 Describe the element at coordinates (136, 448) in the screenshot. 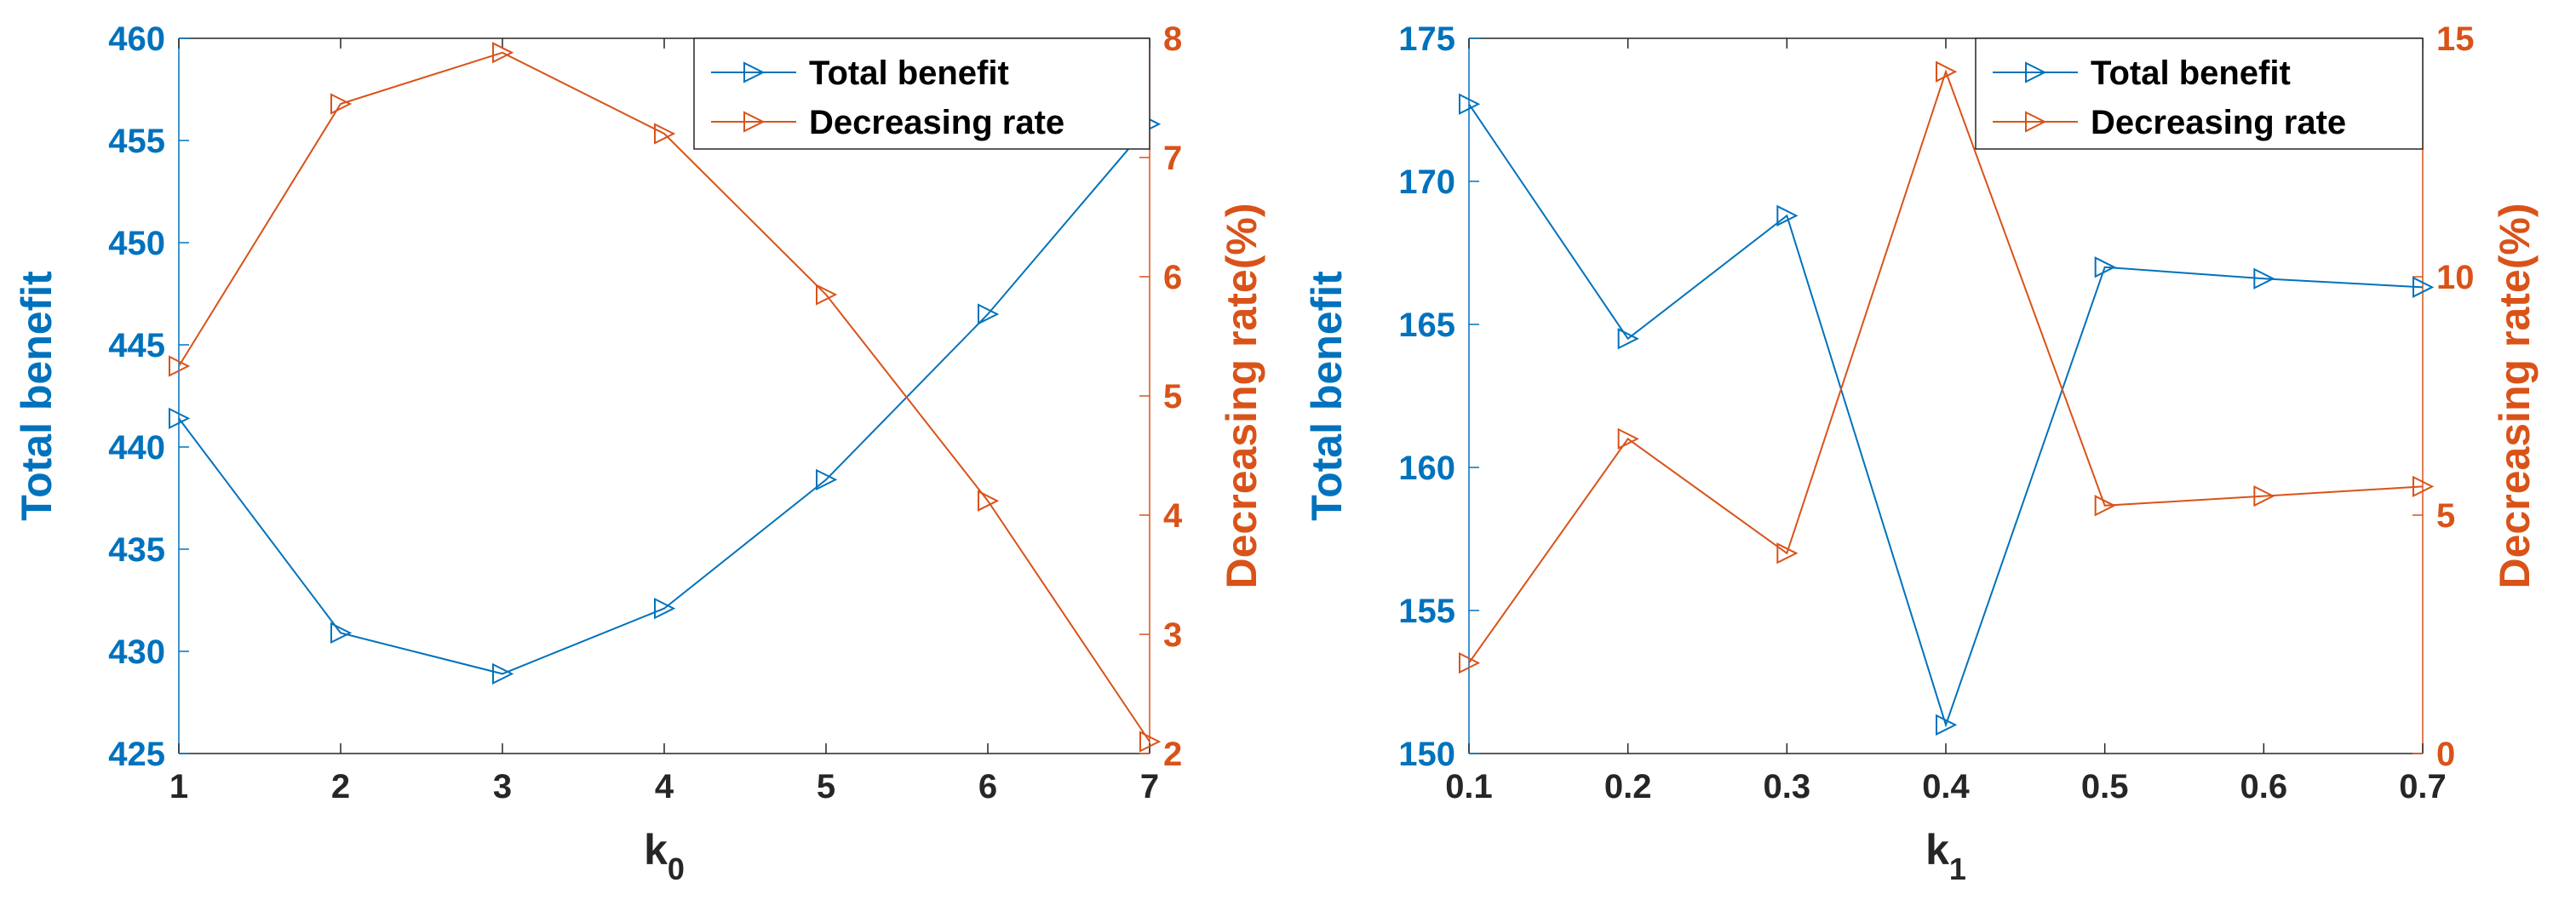

I see `left-y-tick-label: 440` at that location.